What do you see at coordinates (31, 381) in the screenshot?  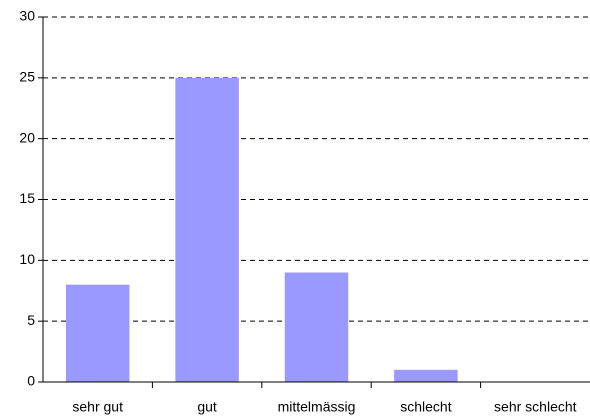 I see `y-tick-label: 0` at bounding box center [31, 381].